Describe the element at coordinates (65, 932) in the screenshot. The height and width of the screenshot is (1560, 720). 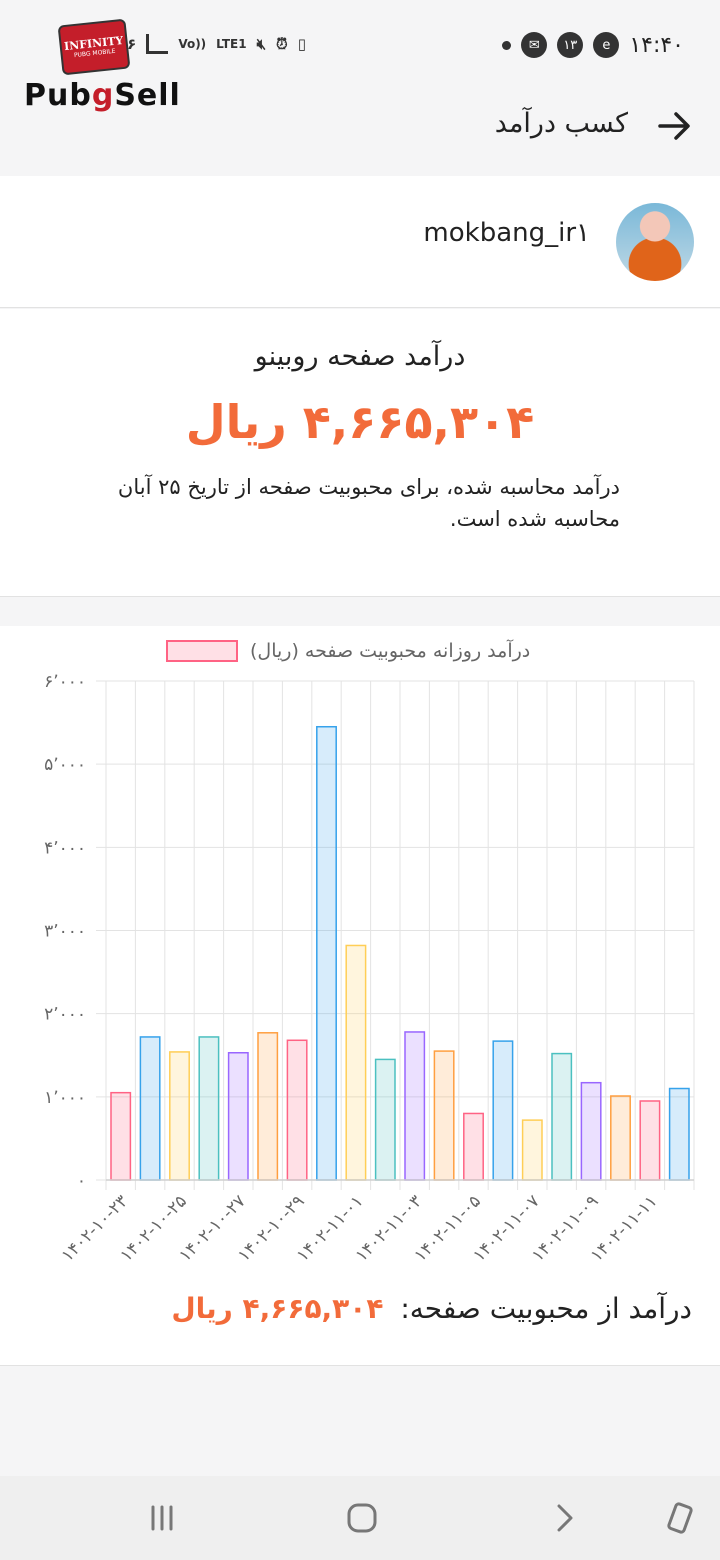
I see `y-tick-label: ۳٬۰۰۰` at that location.